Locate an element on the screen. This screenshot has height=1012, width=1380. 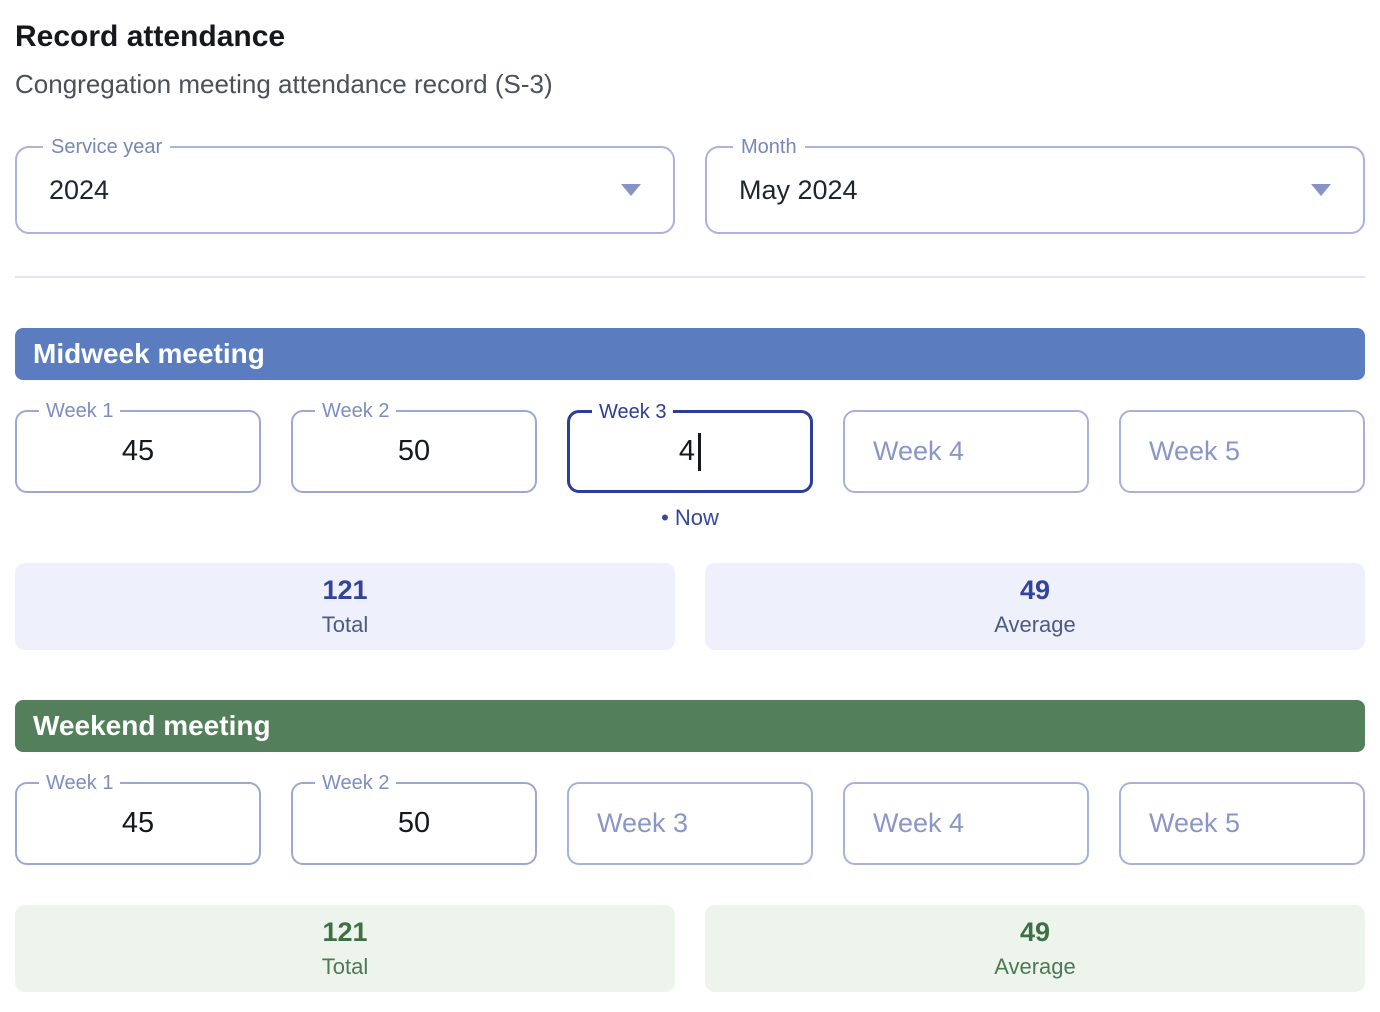
service-year-select: Service year 2024 is located at coordinates (345, 184).